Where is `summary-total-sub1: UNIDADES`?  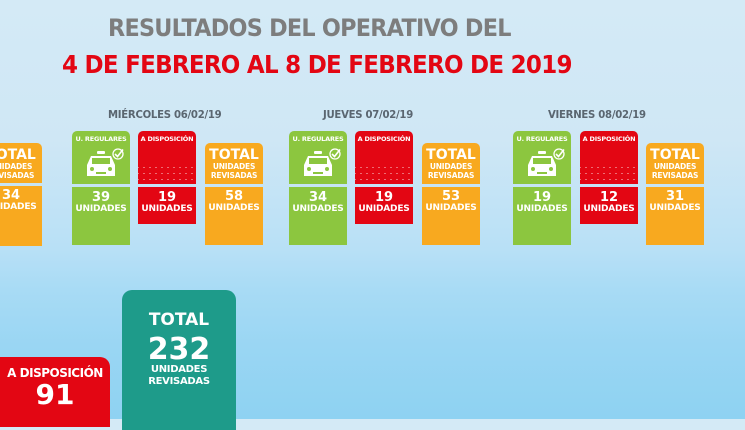 summary-total-sub1: UNIDADES is located at coordinates (179, 369).